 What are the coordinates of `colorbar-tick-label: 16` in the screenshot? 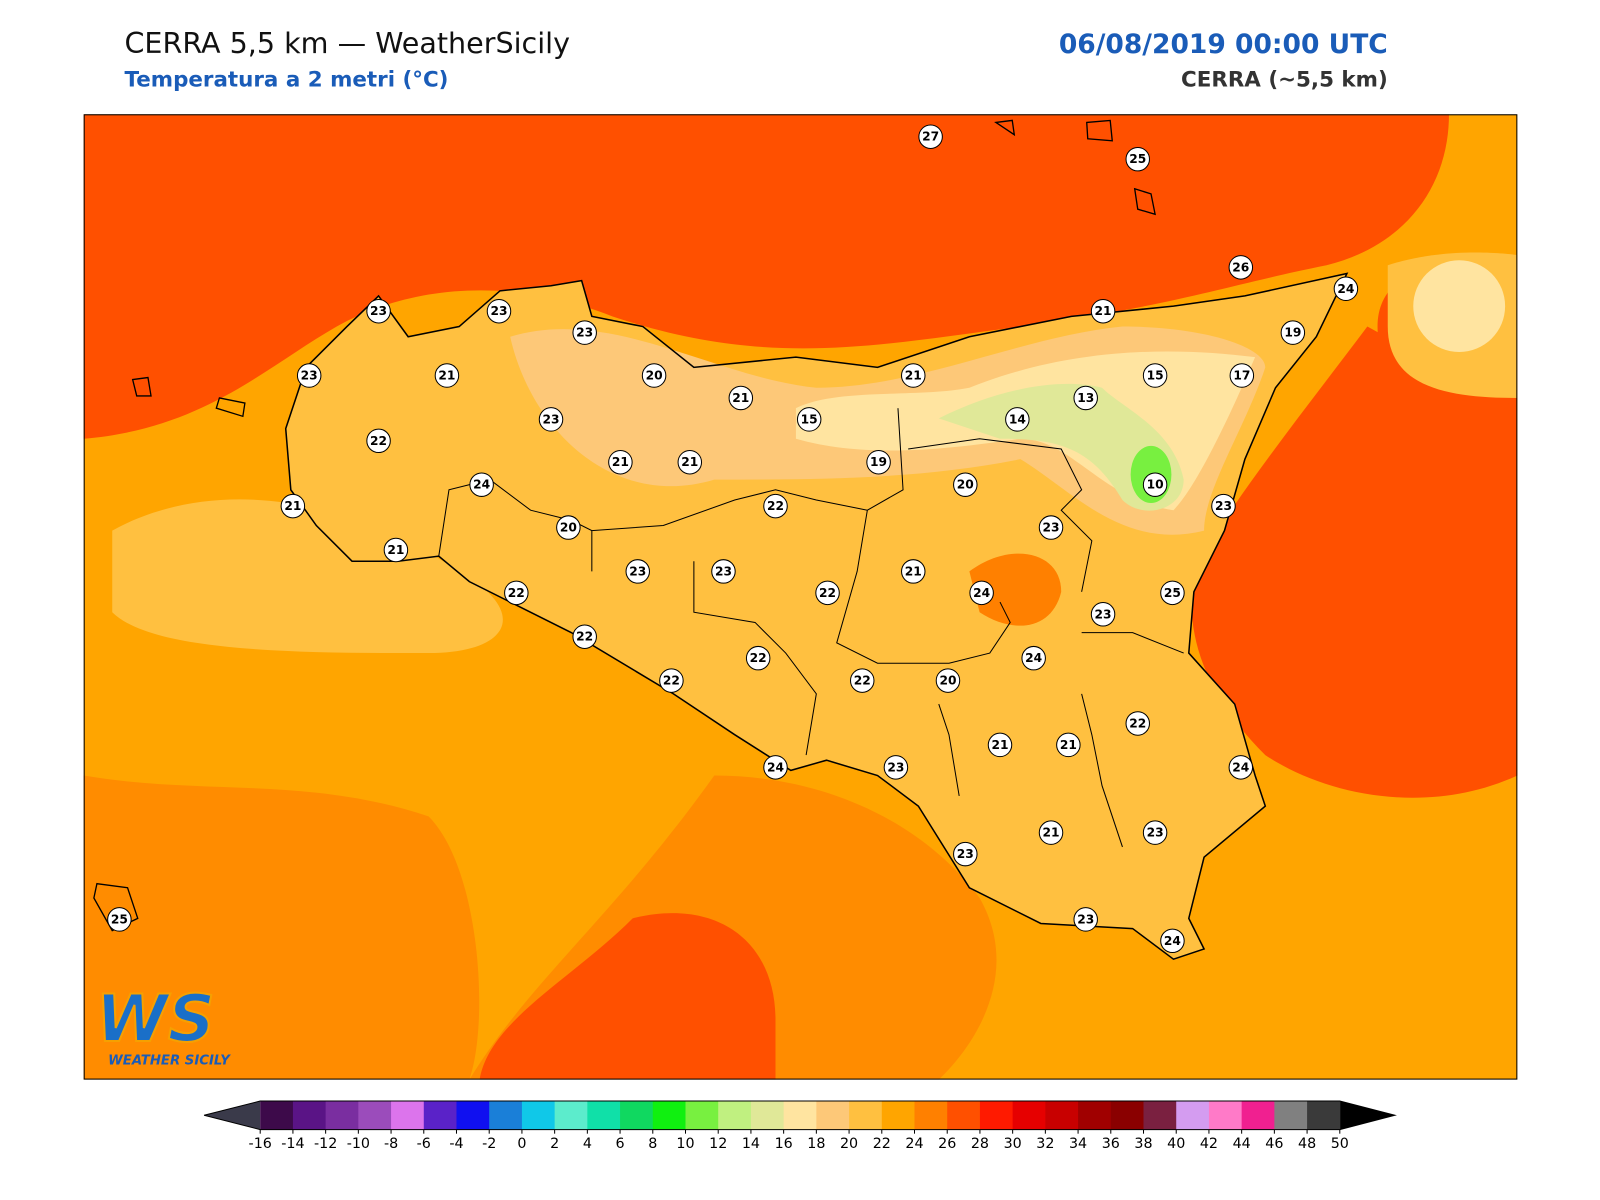 It's located at (784, 1144).